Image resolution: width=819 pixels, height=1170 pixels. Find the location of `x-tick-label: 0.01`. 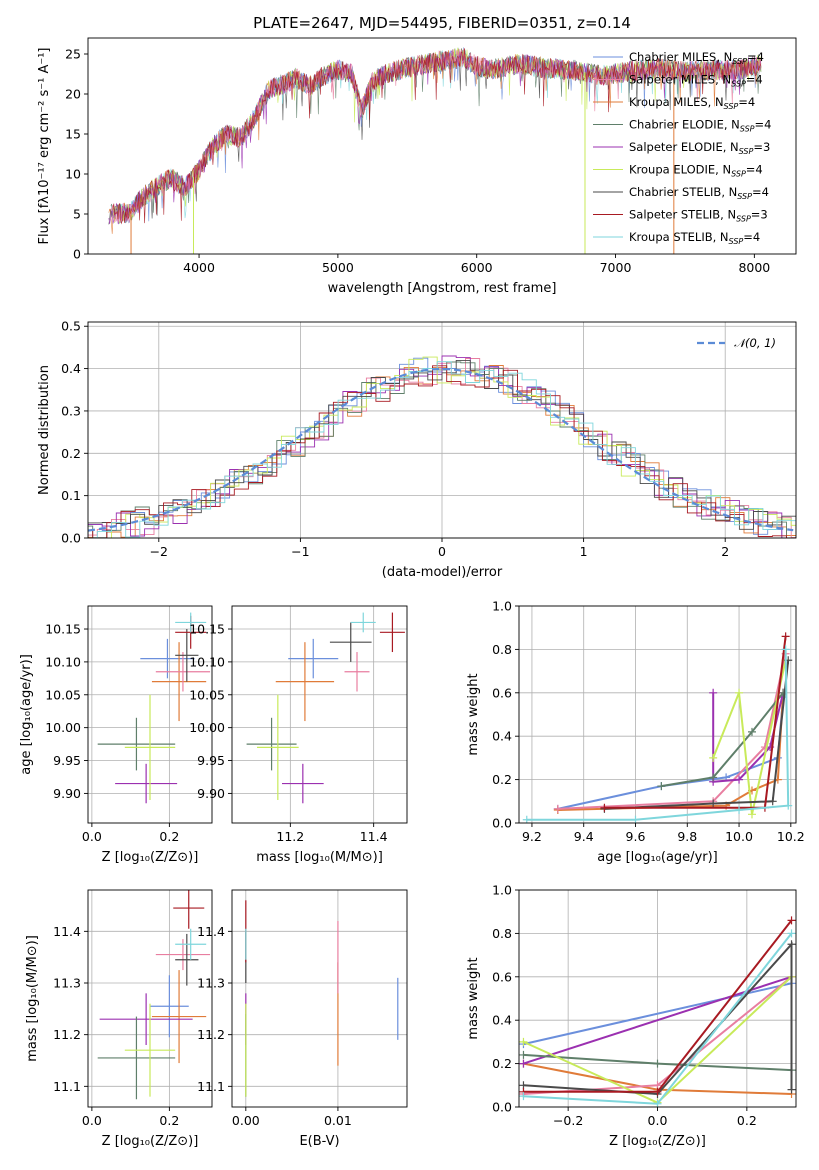

x-tick-label: 0.01 is located at coordinates (338, 1120).